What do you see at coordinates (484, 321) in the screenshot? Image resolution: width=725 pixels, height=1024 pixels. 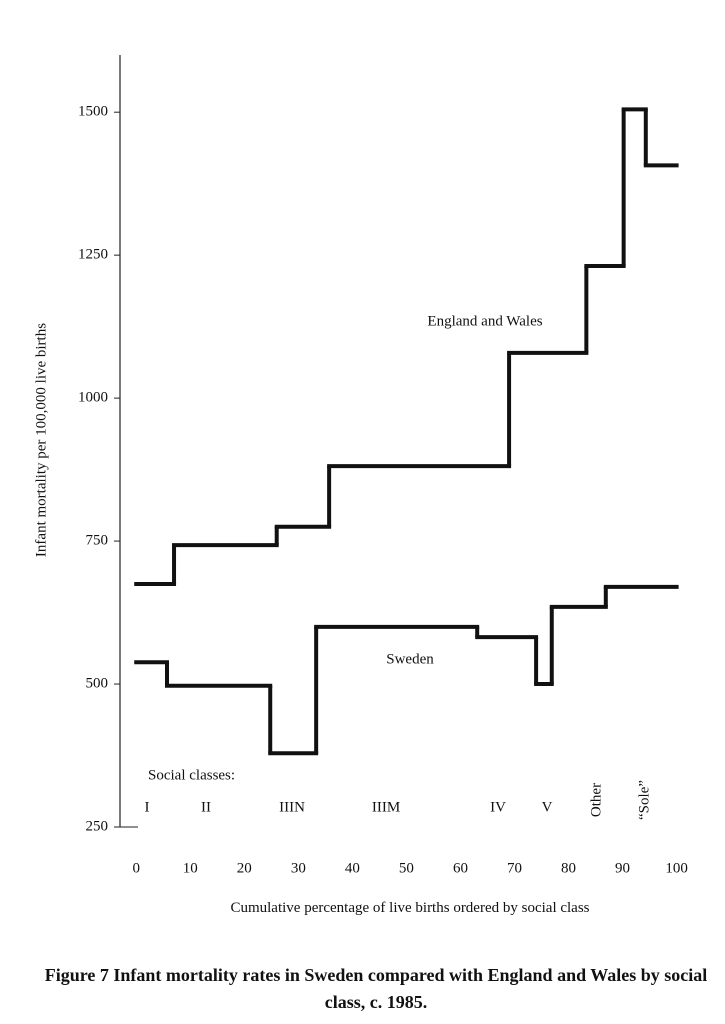 I see `series-label: England and Wales` at bounding box center [484, 321].